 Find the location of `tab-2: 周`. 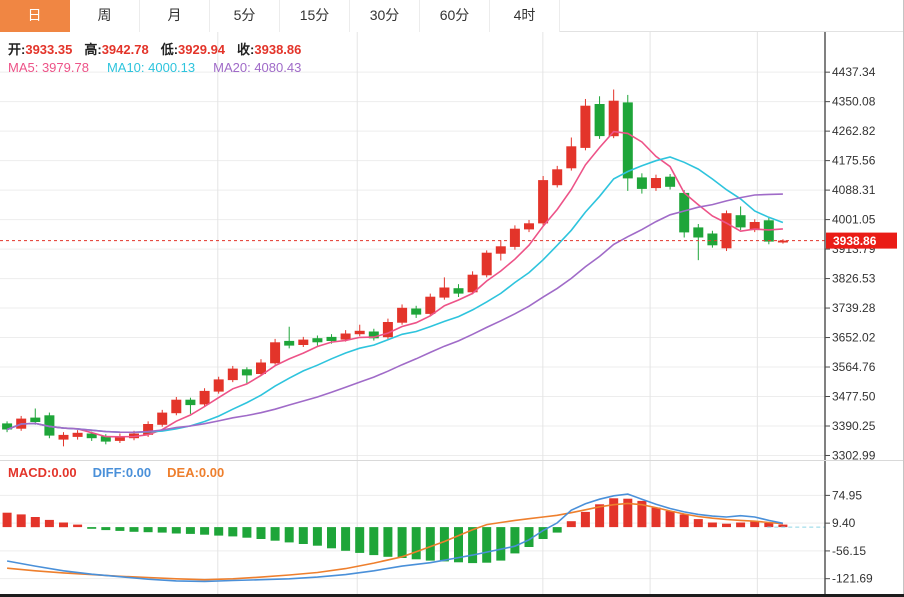

tab-2: 周 is located at coordinates (105, 16).